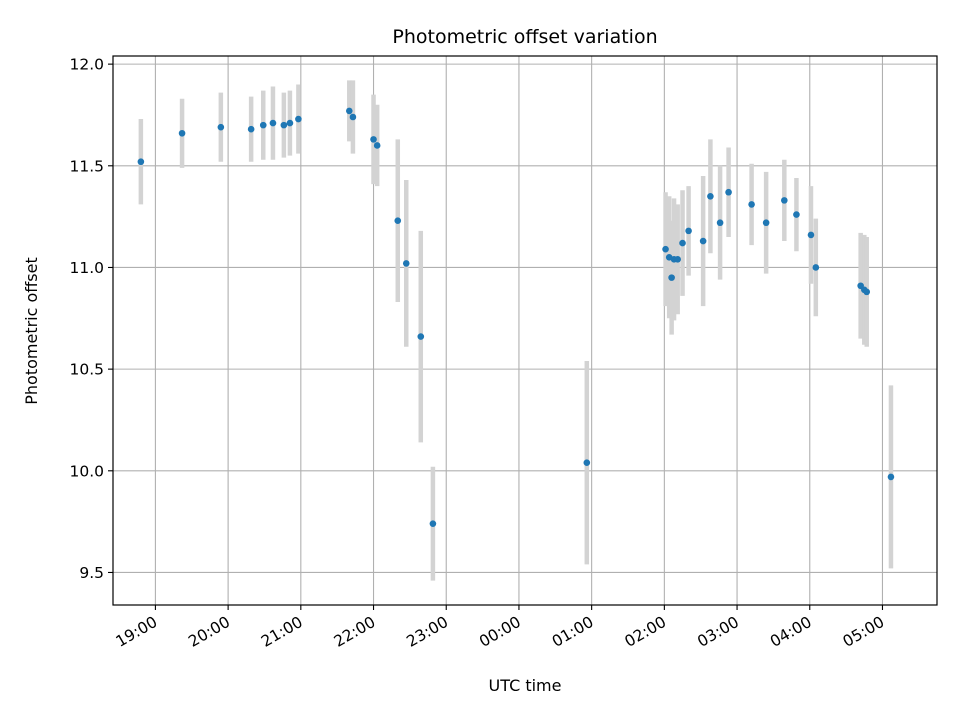 This screenshot has width=960, height=720. I want to click on x-axis-label: UTC time, so click(525, 685).